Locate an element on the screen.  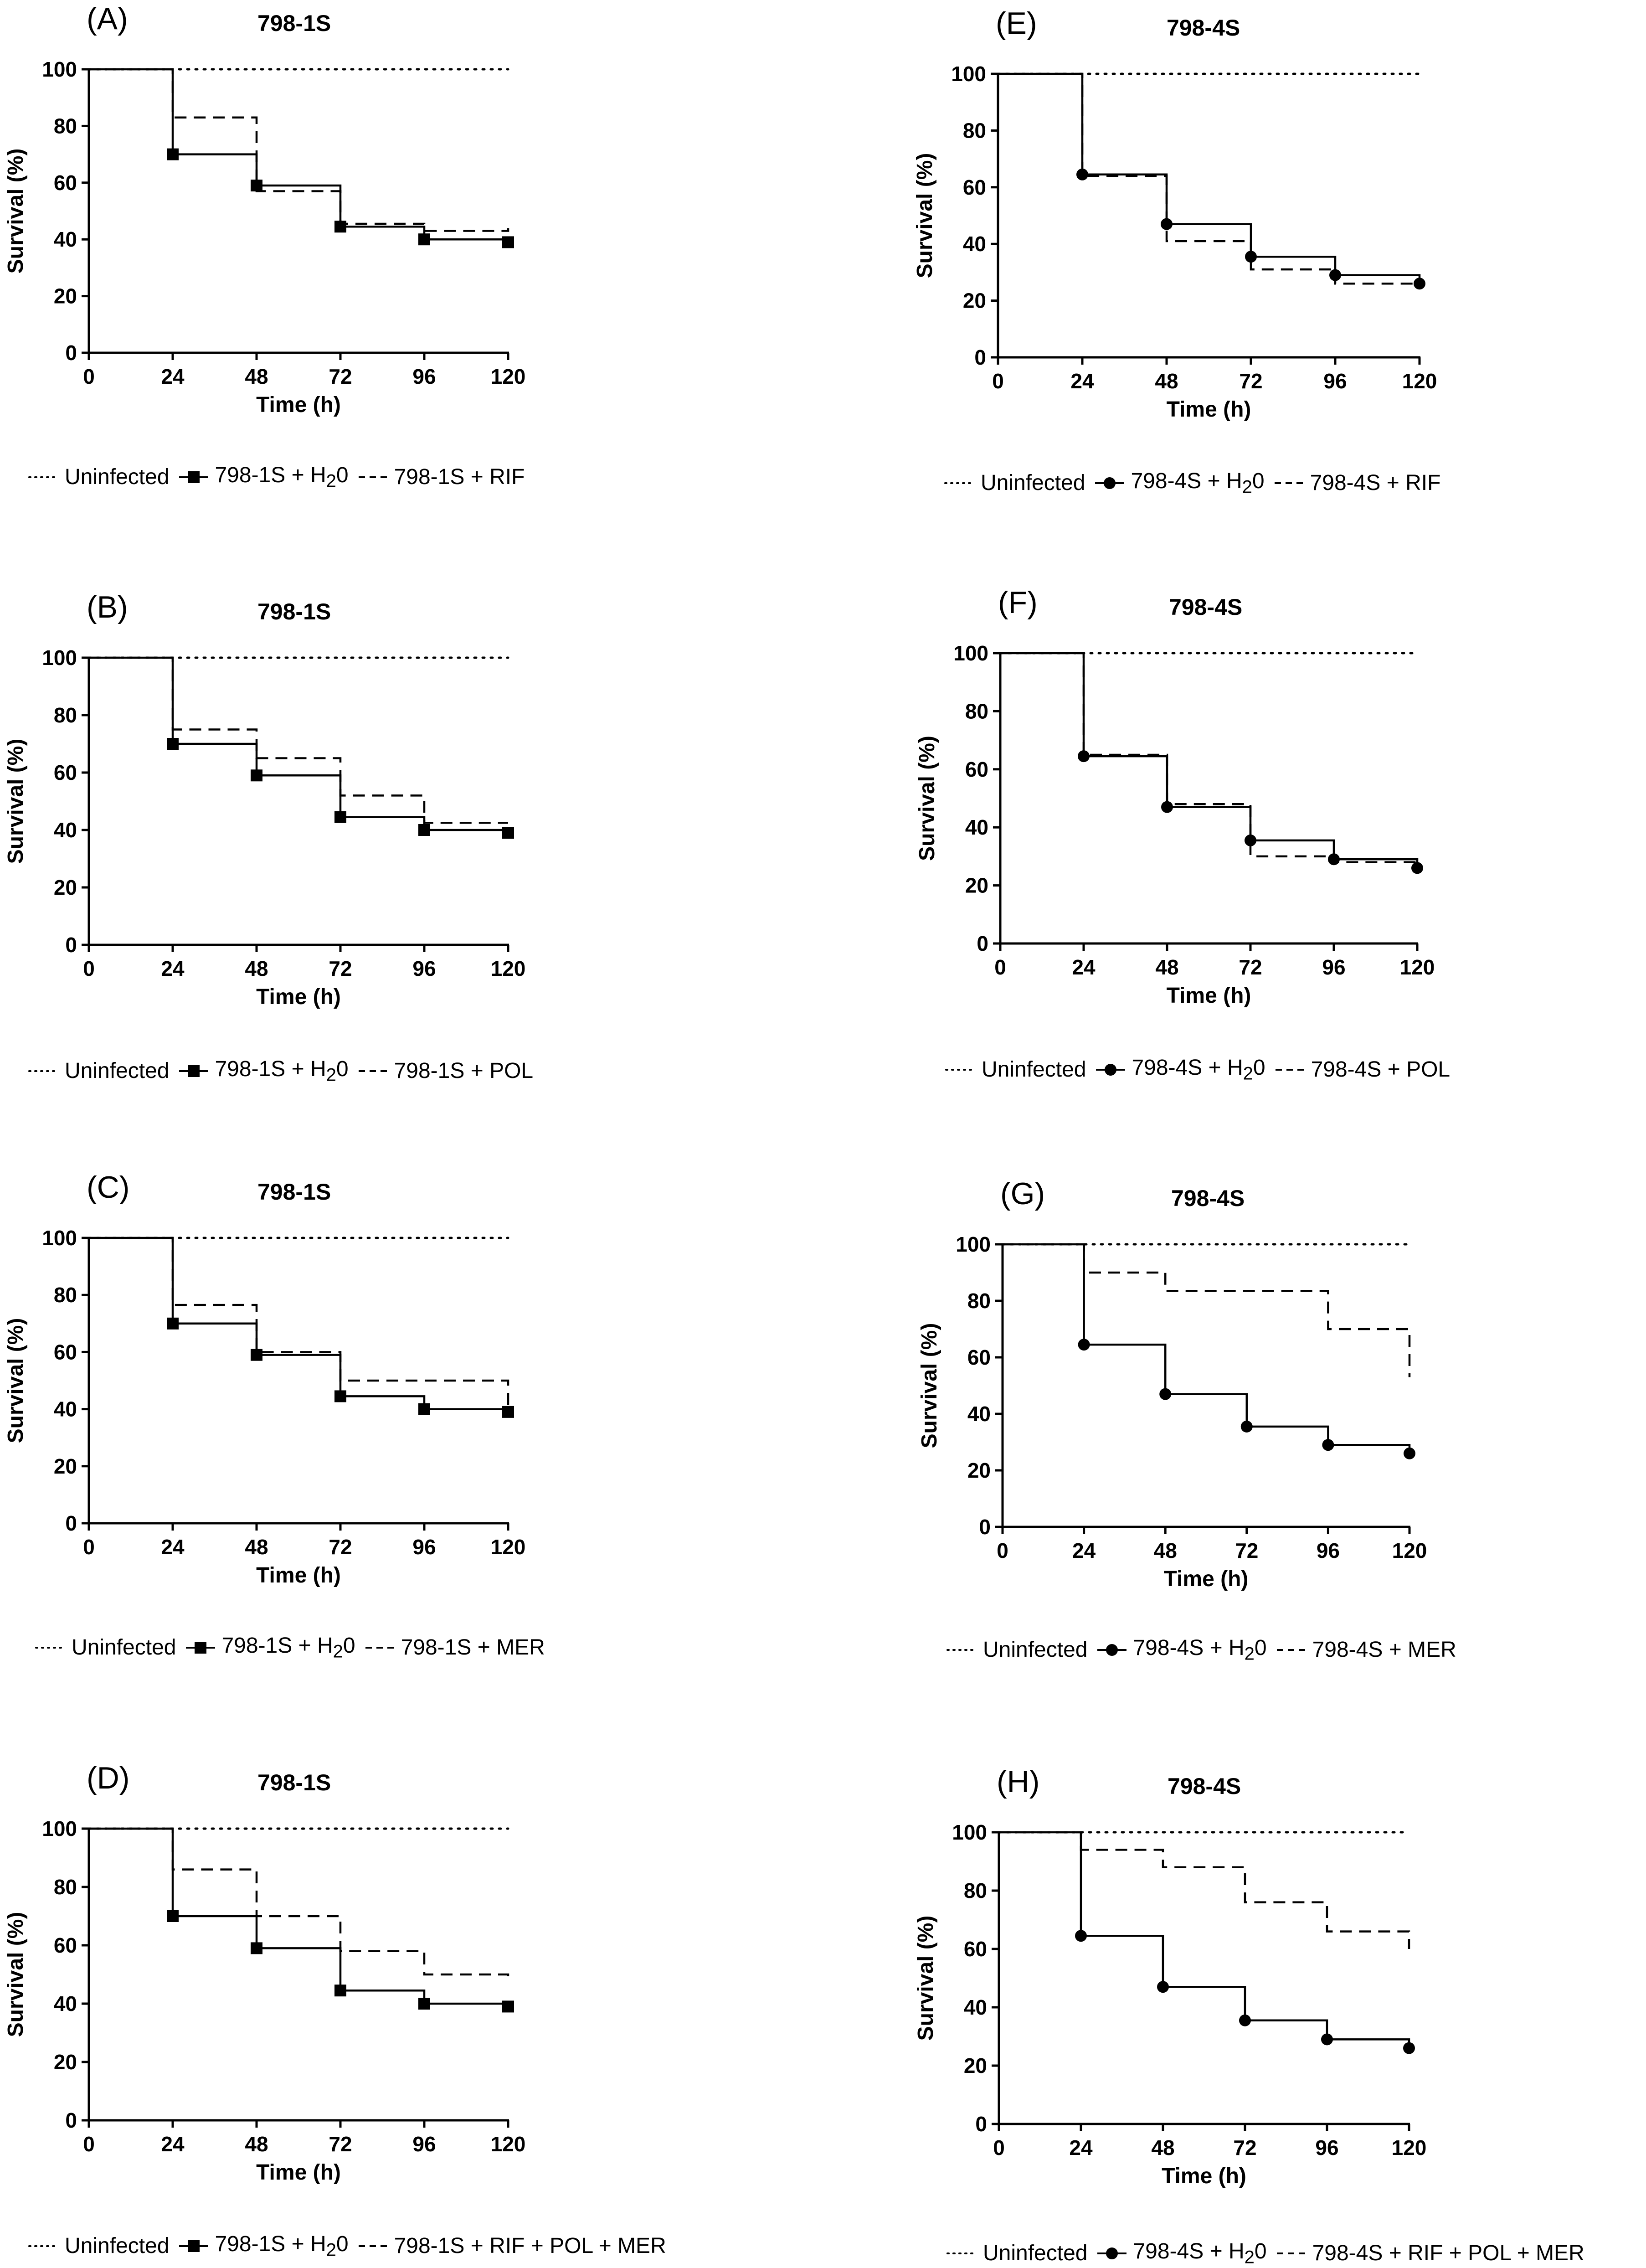
legend: Uninfected 798-4S + H20 798-4S + RIF is located at coordinates (1196, 483).